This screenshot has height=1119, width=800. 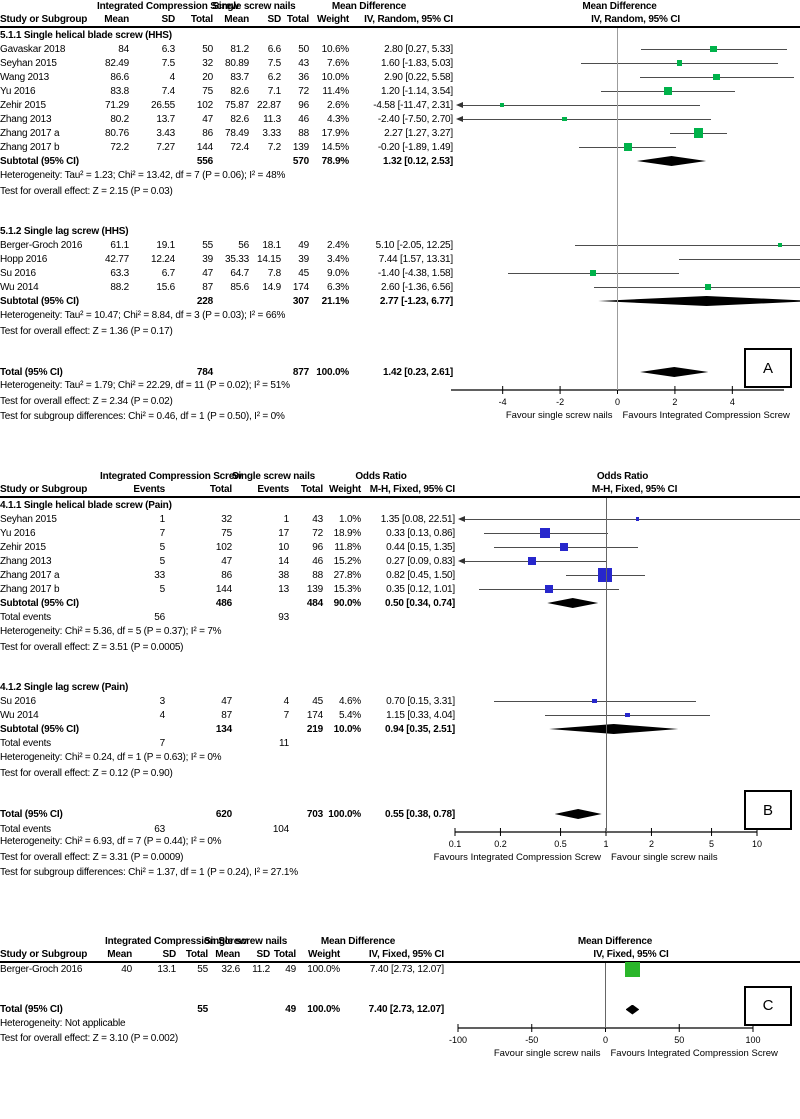 What do you see at coordinates (622, 476) in the screenshot?
I see `plot-title: Odds Ratio` at bounding box center [622, 476].